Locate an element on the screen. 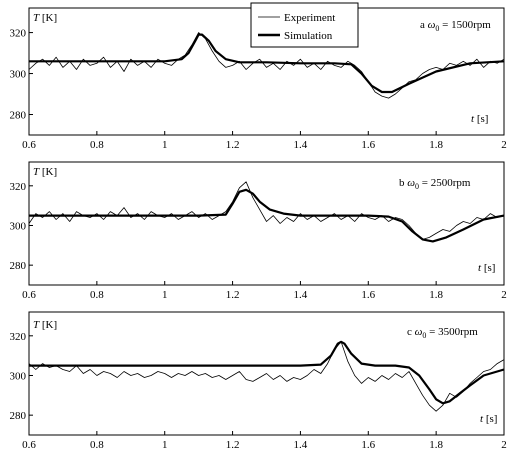  legend-experiment-label: Experiment is located at coordinates (309, 18).